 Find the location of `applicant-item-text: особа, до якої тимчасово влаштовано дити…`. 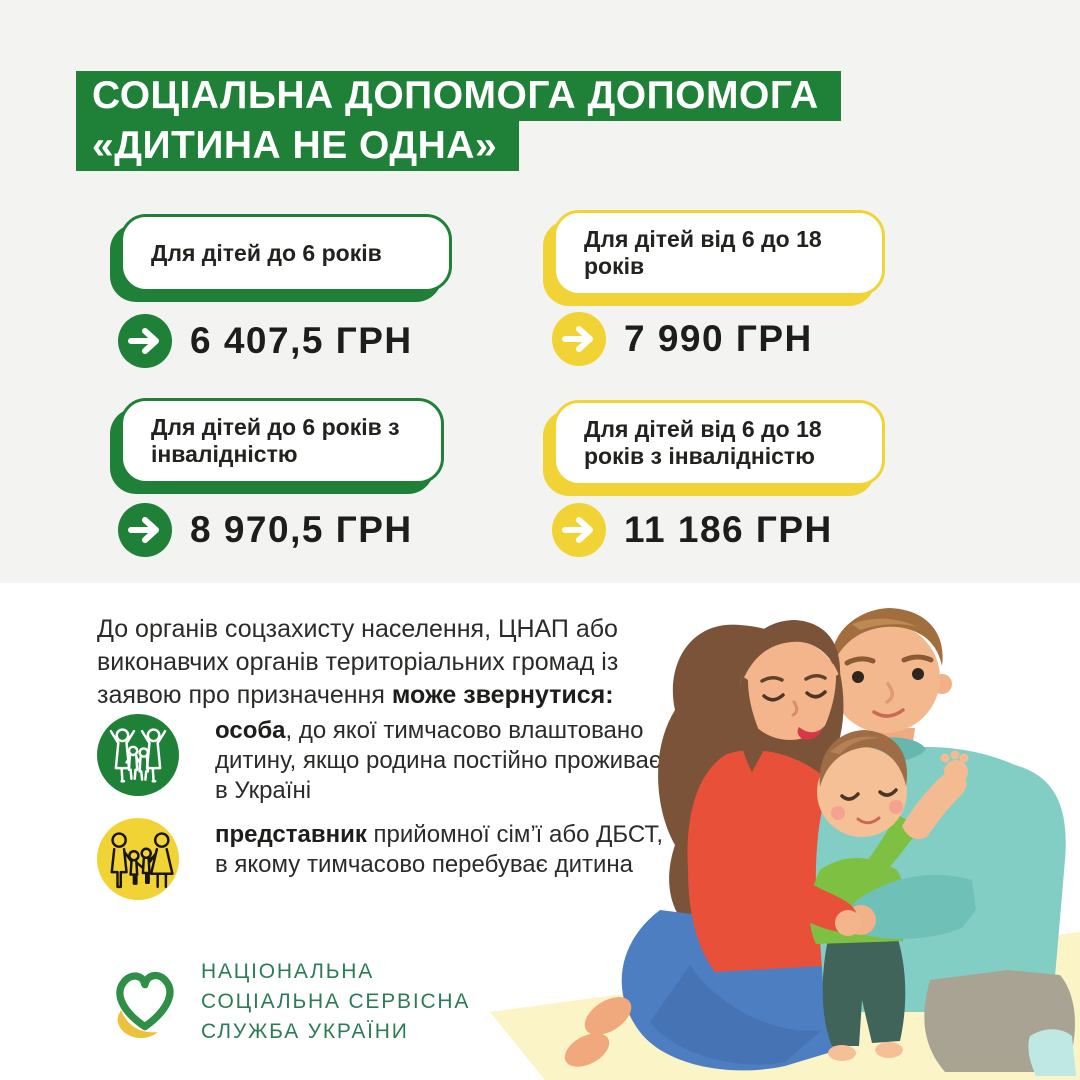

applicant-item-text: особа, до якої тимчасово влаштовано дити… is located at coordinates (440, 760).